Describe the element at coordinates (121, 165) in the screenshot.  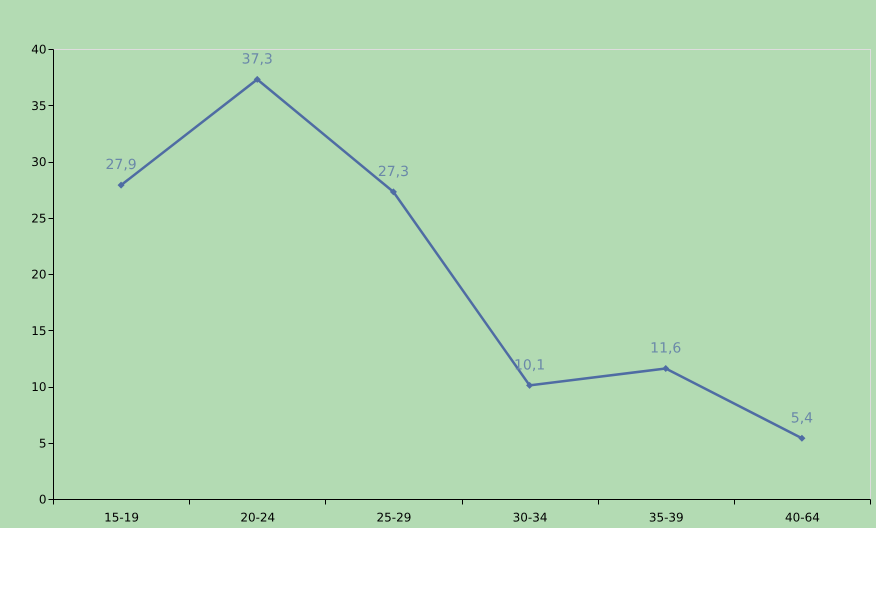
I see `data-label: 27,9` at that location.